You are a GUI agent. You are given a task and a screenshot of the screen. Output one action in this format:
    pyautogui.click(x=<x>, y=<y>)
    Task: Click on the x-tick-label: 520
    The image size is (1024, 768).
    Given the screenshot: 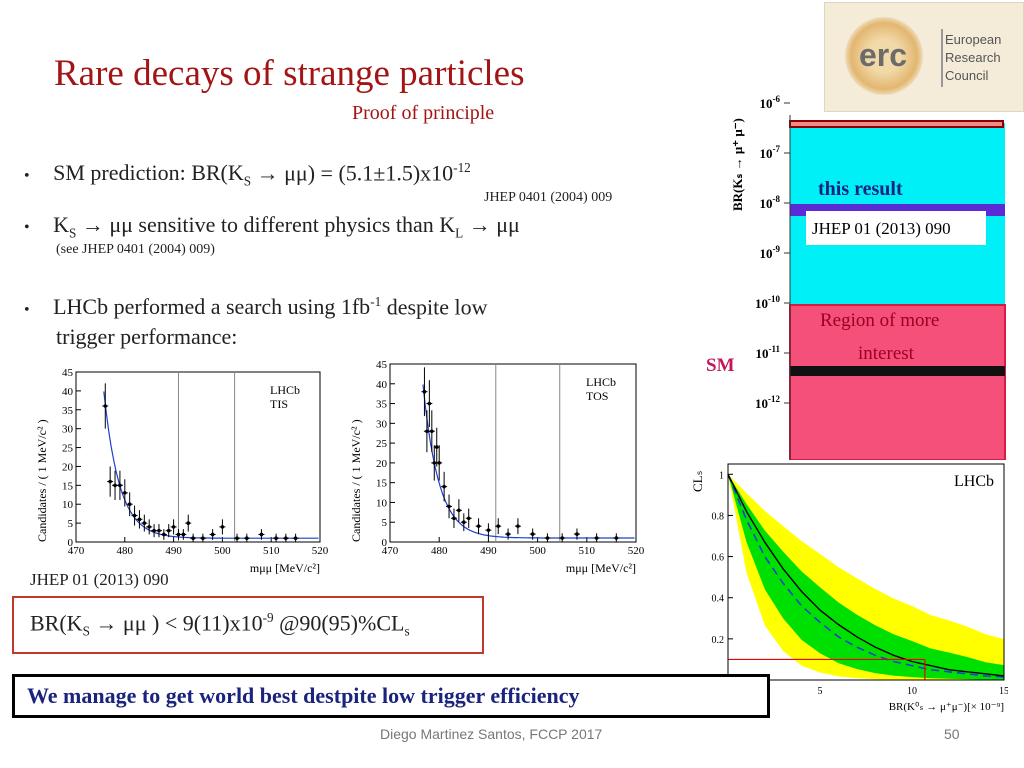 What is the action you would take?
    pyautogui.click(x=320, y=551)
    